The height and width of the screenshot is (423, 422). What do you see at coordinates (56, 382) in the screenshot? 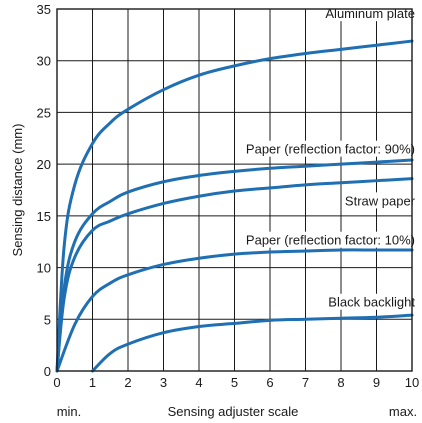
I see `x-tick-label-0: 0` at bounding box center [56, 382].